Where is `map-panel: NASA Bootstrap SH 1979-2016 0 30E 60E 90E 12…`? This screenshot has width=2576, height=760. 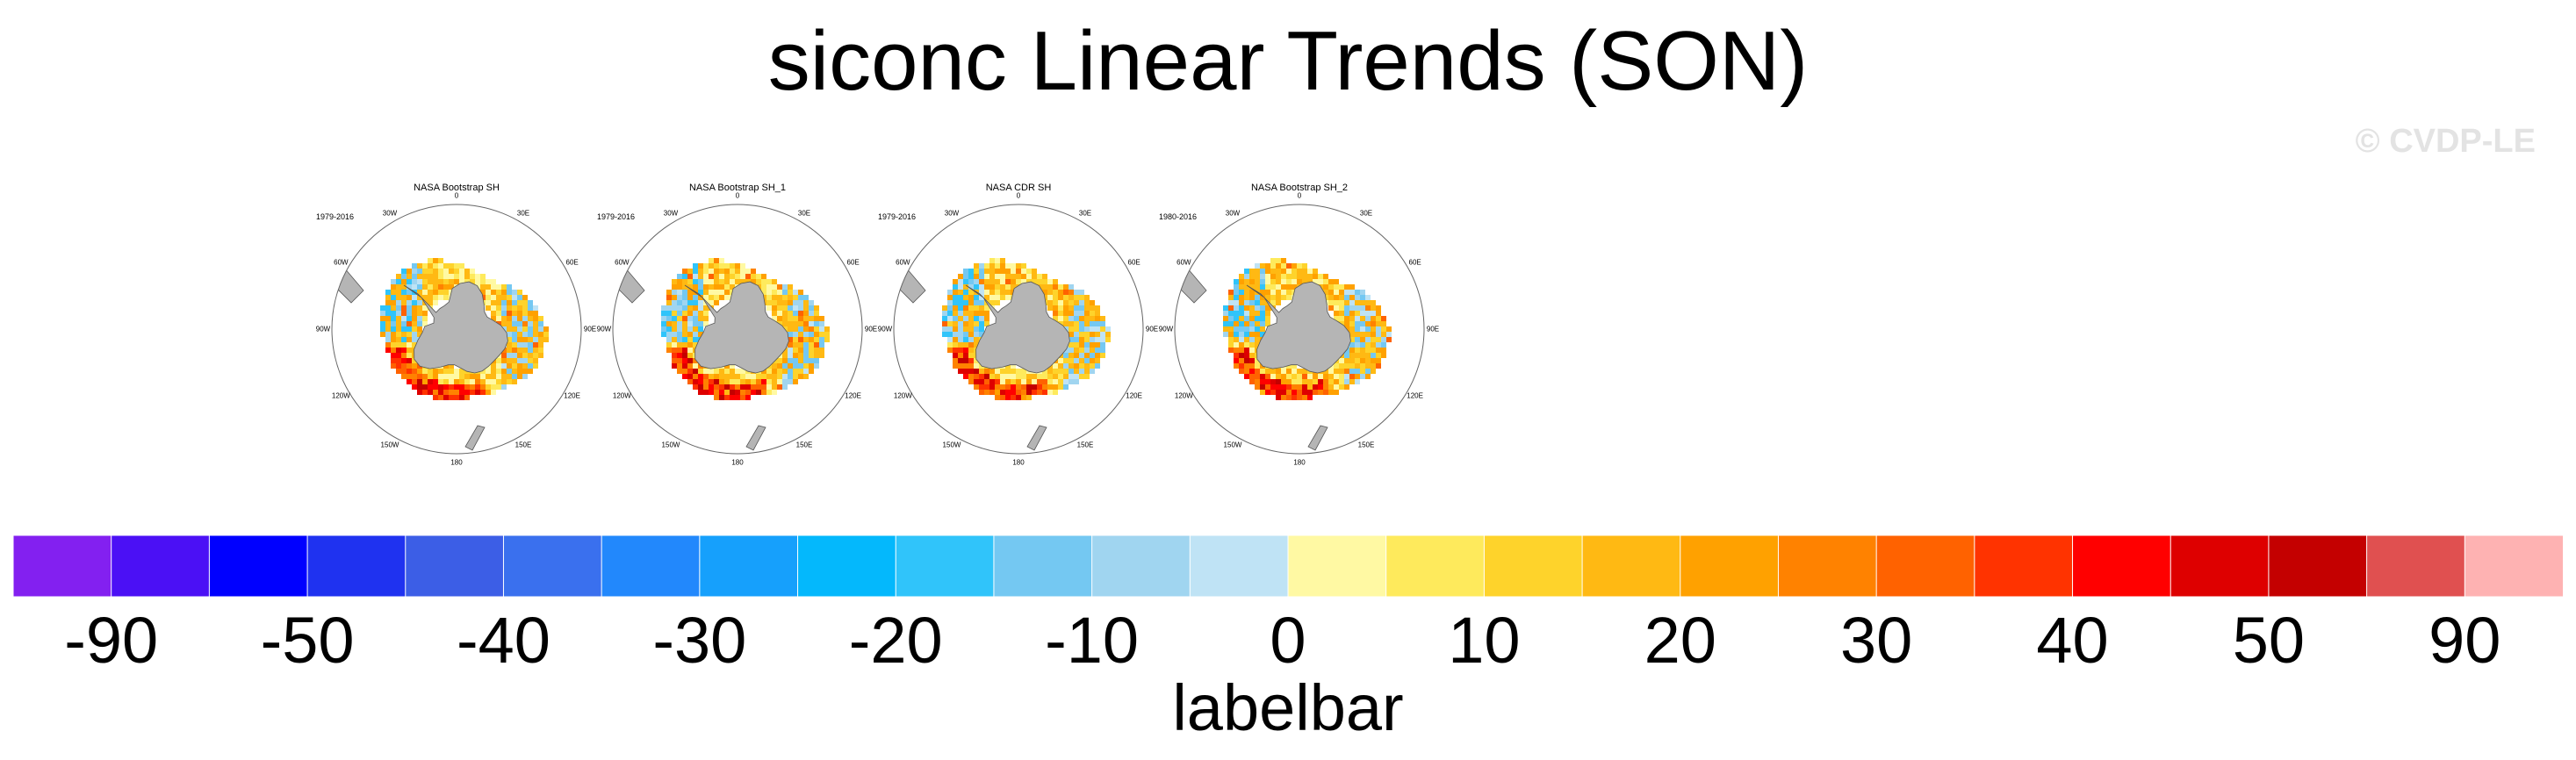 map-panel: NASA Bootstrap SH 1979-2016 0 30E 60E 90E 12… is located at coordinates (456, 321).